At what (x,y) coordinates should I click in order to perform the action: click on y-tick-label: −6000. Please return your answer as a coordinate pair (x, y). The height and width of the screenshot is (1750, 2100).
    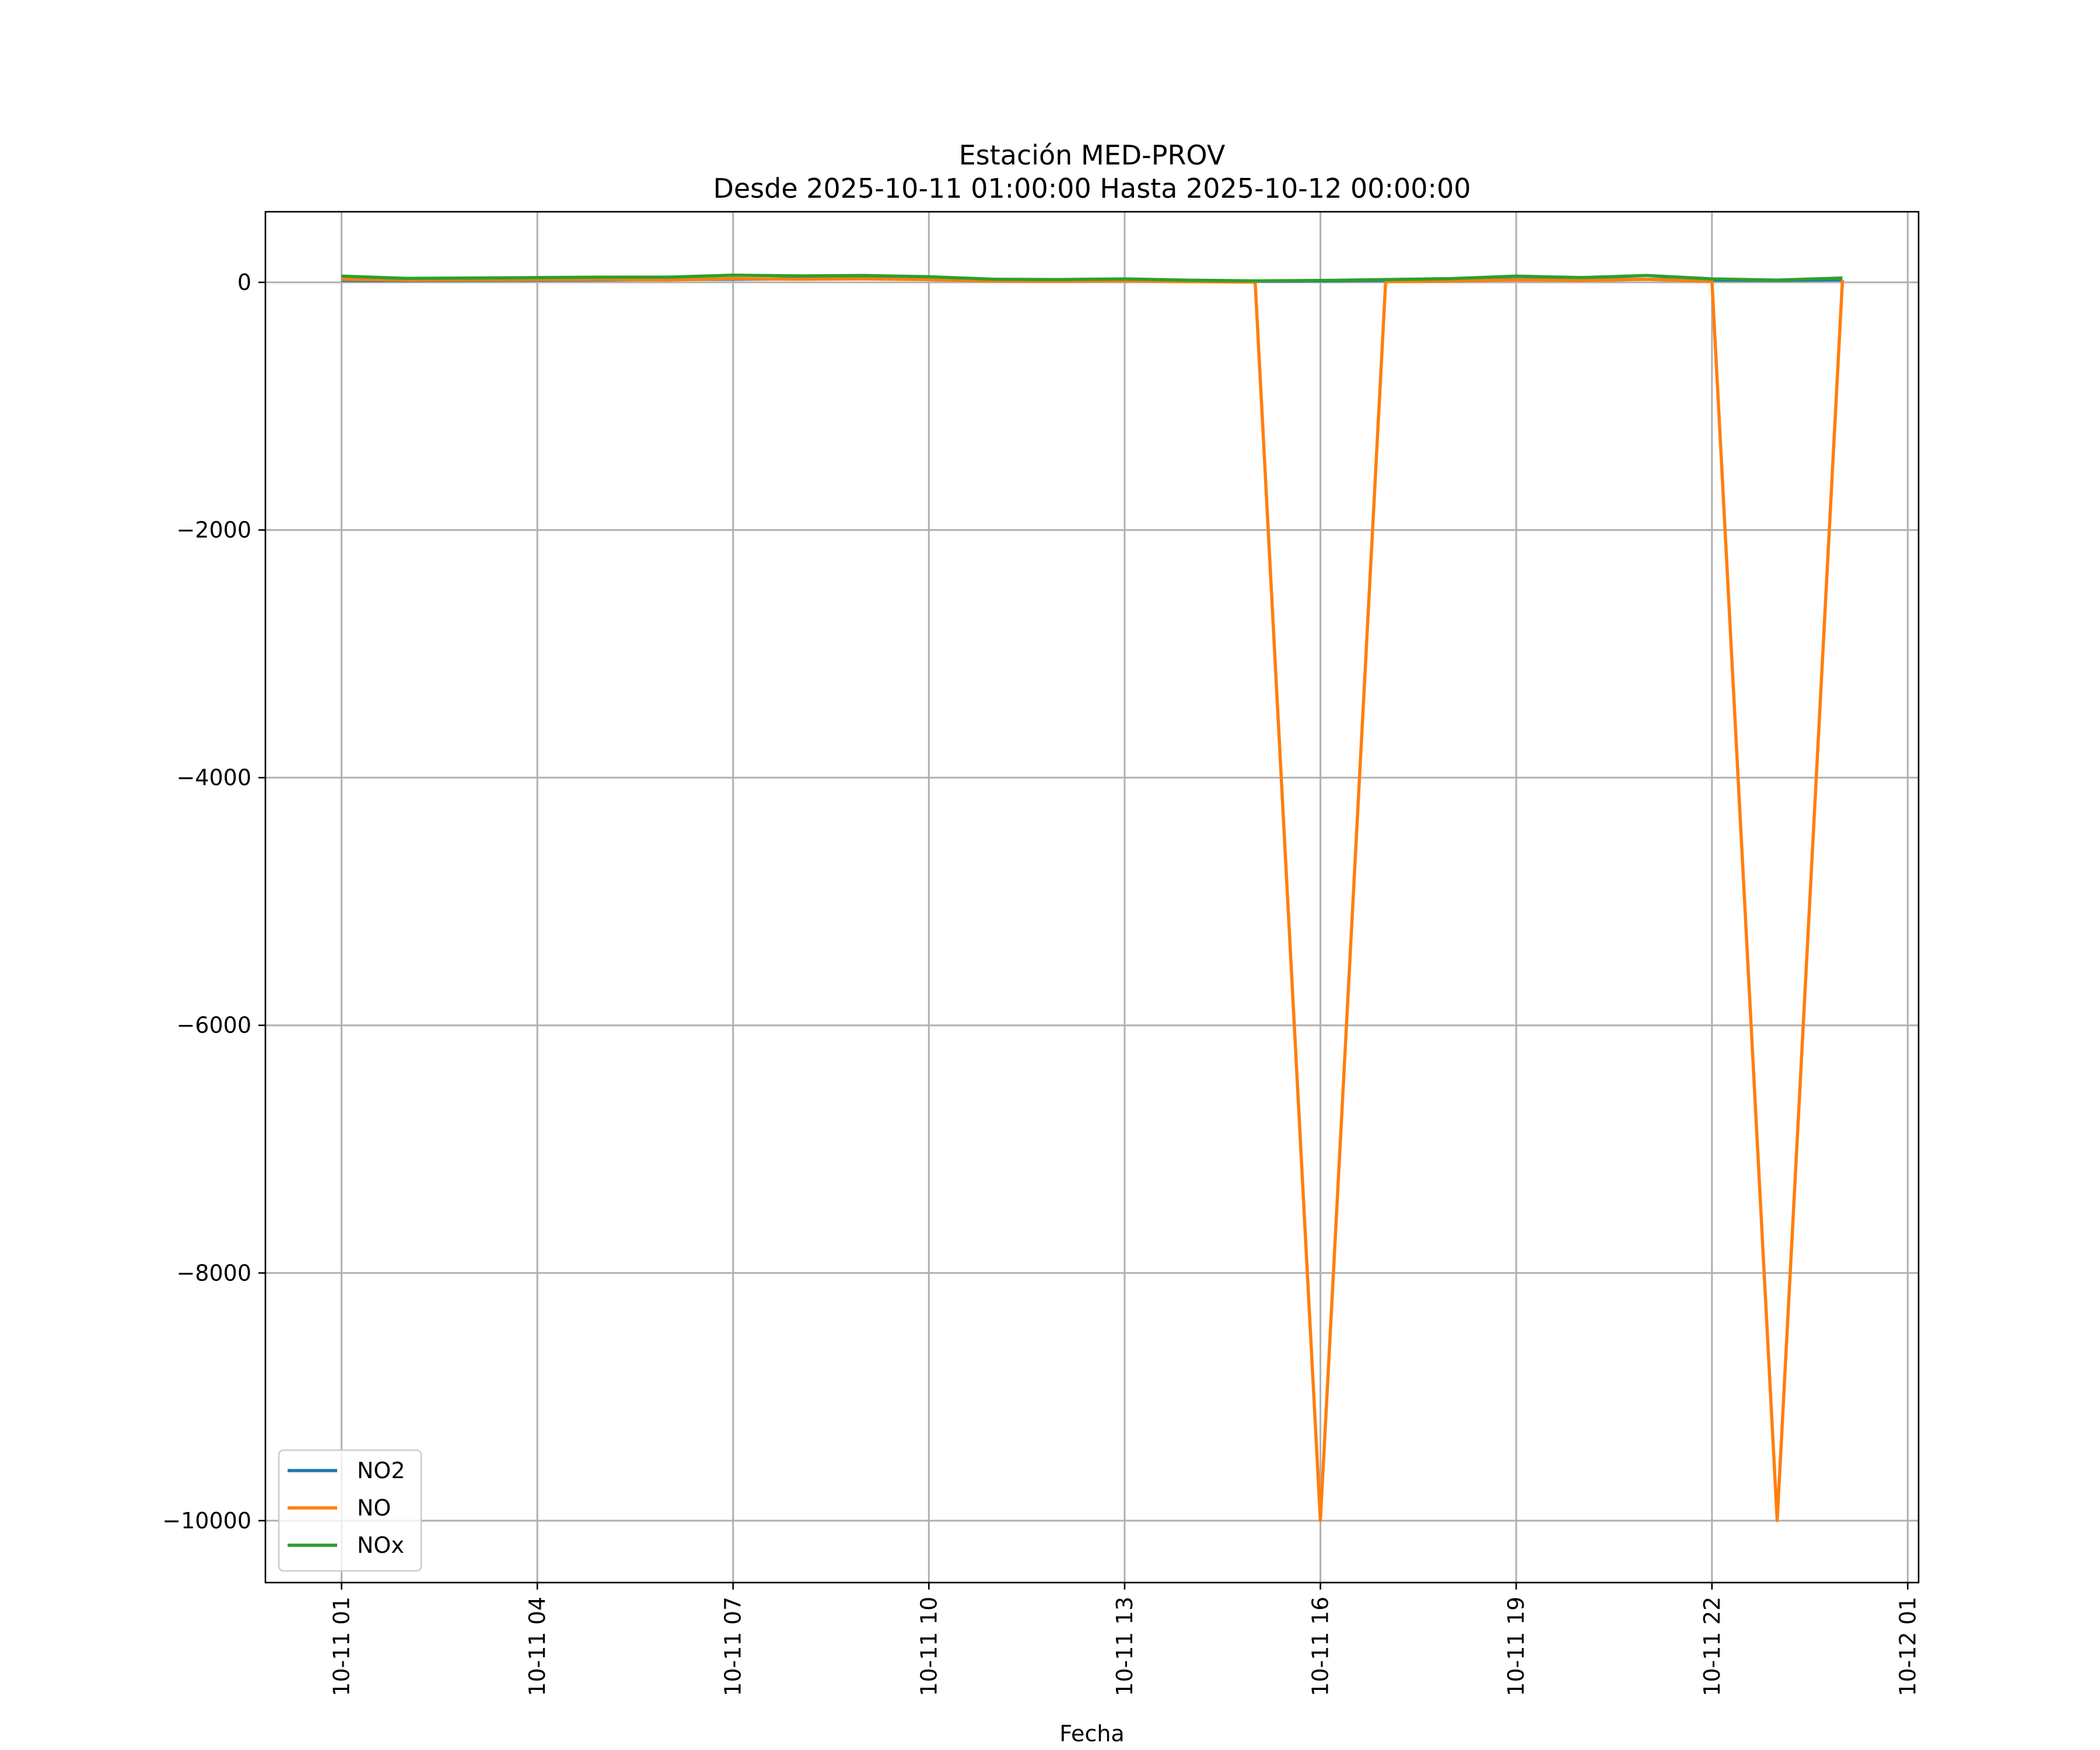
    Looking at the image, I should click on (213, 1025).